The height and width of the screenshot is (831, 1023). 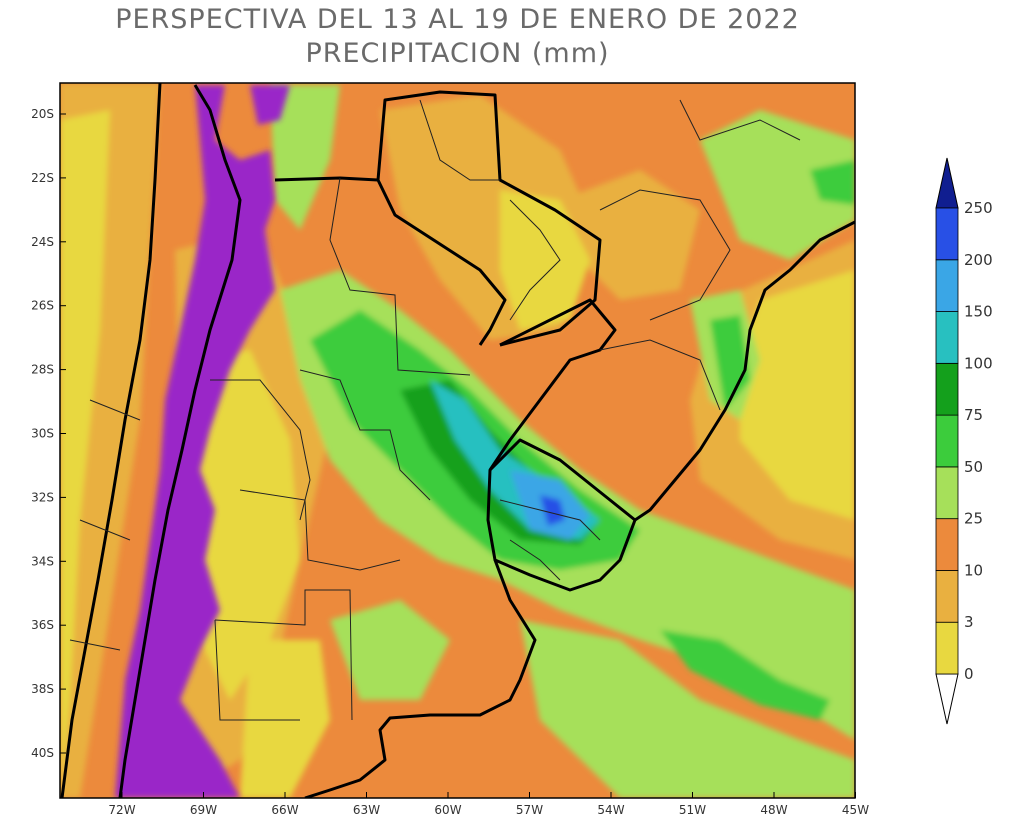 What do you see at coordinates (964, 441) in the screenshot?
I see `colorbar: 0 3 10 25 50 75 100 150 200 250` at bounding box center [964, 441].